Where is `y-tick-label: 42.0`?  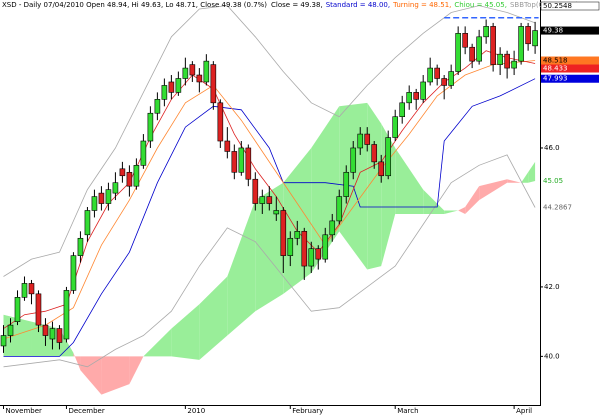
y-tick-label: 42.0 is located at coordinates (552, 287).